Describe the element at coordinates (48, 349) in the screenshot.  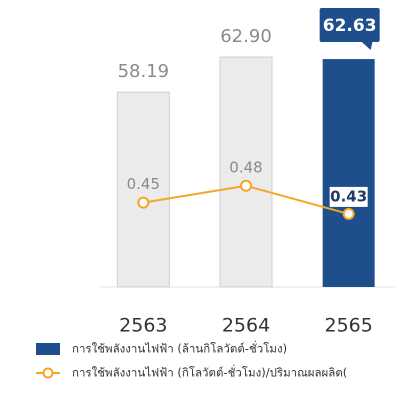
I see `legend-swatch` at that location.